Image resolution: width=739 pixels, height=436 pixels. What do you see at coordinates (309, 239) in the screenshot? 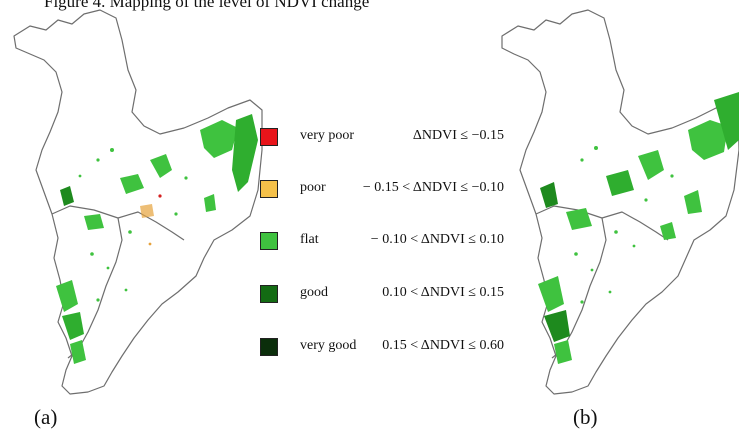
I see `legend-class-label: flat` at bounding box center [309, 239].